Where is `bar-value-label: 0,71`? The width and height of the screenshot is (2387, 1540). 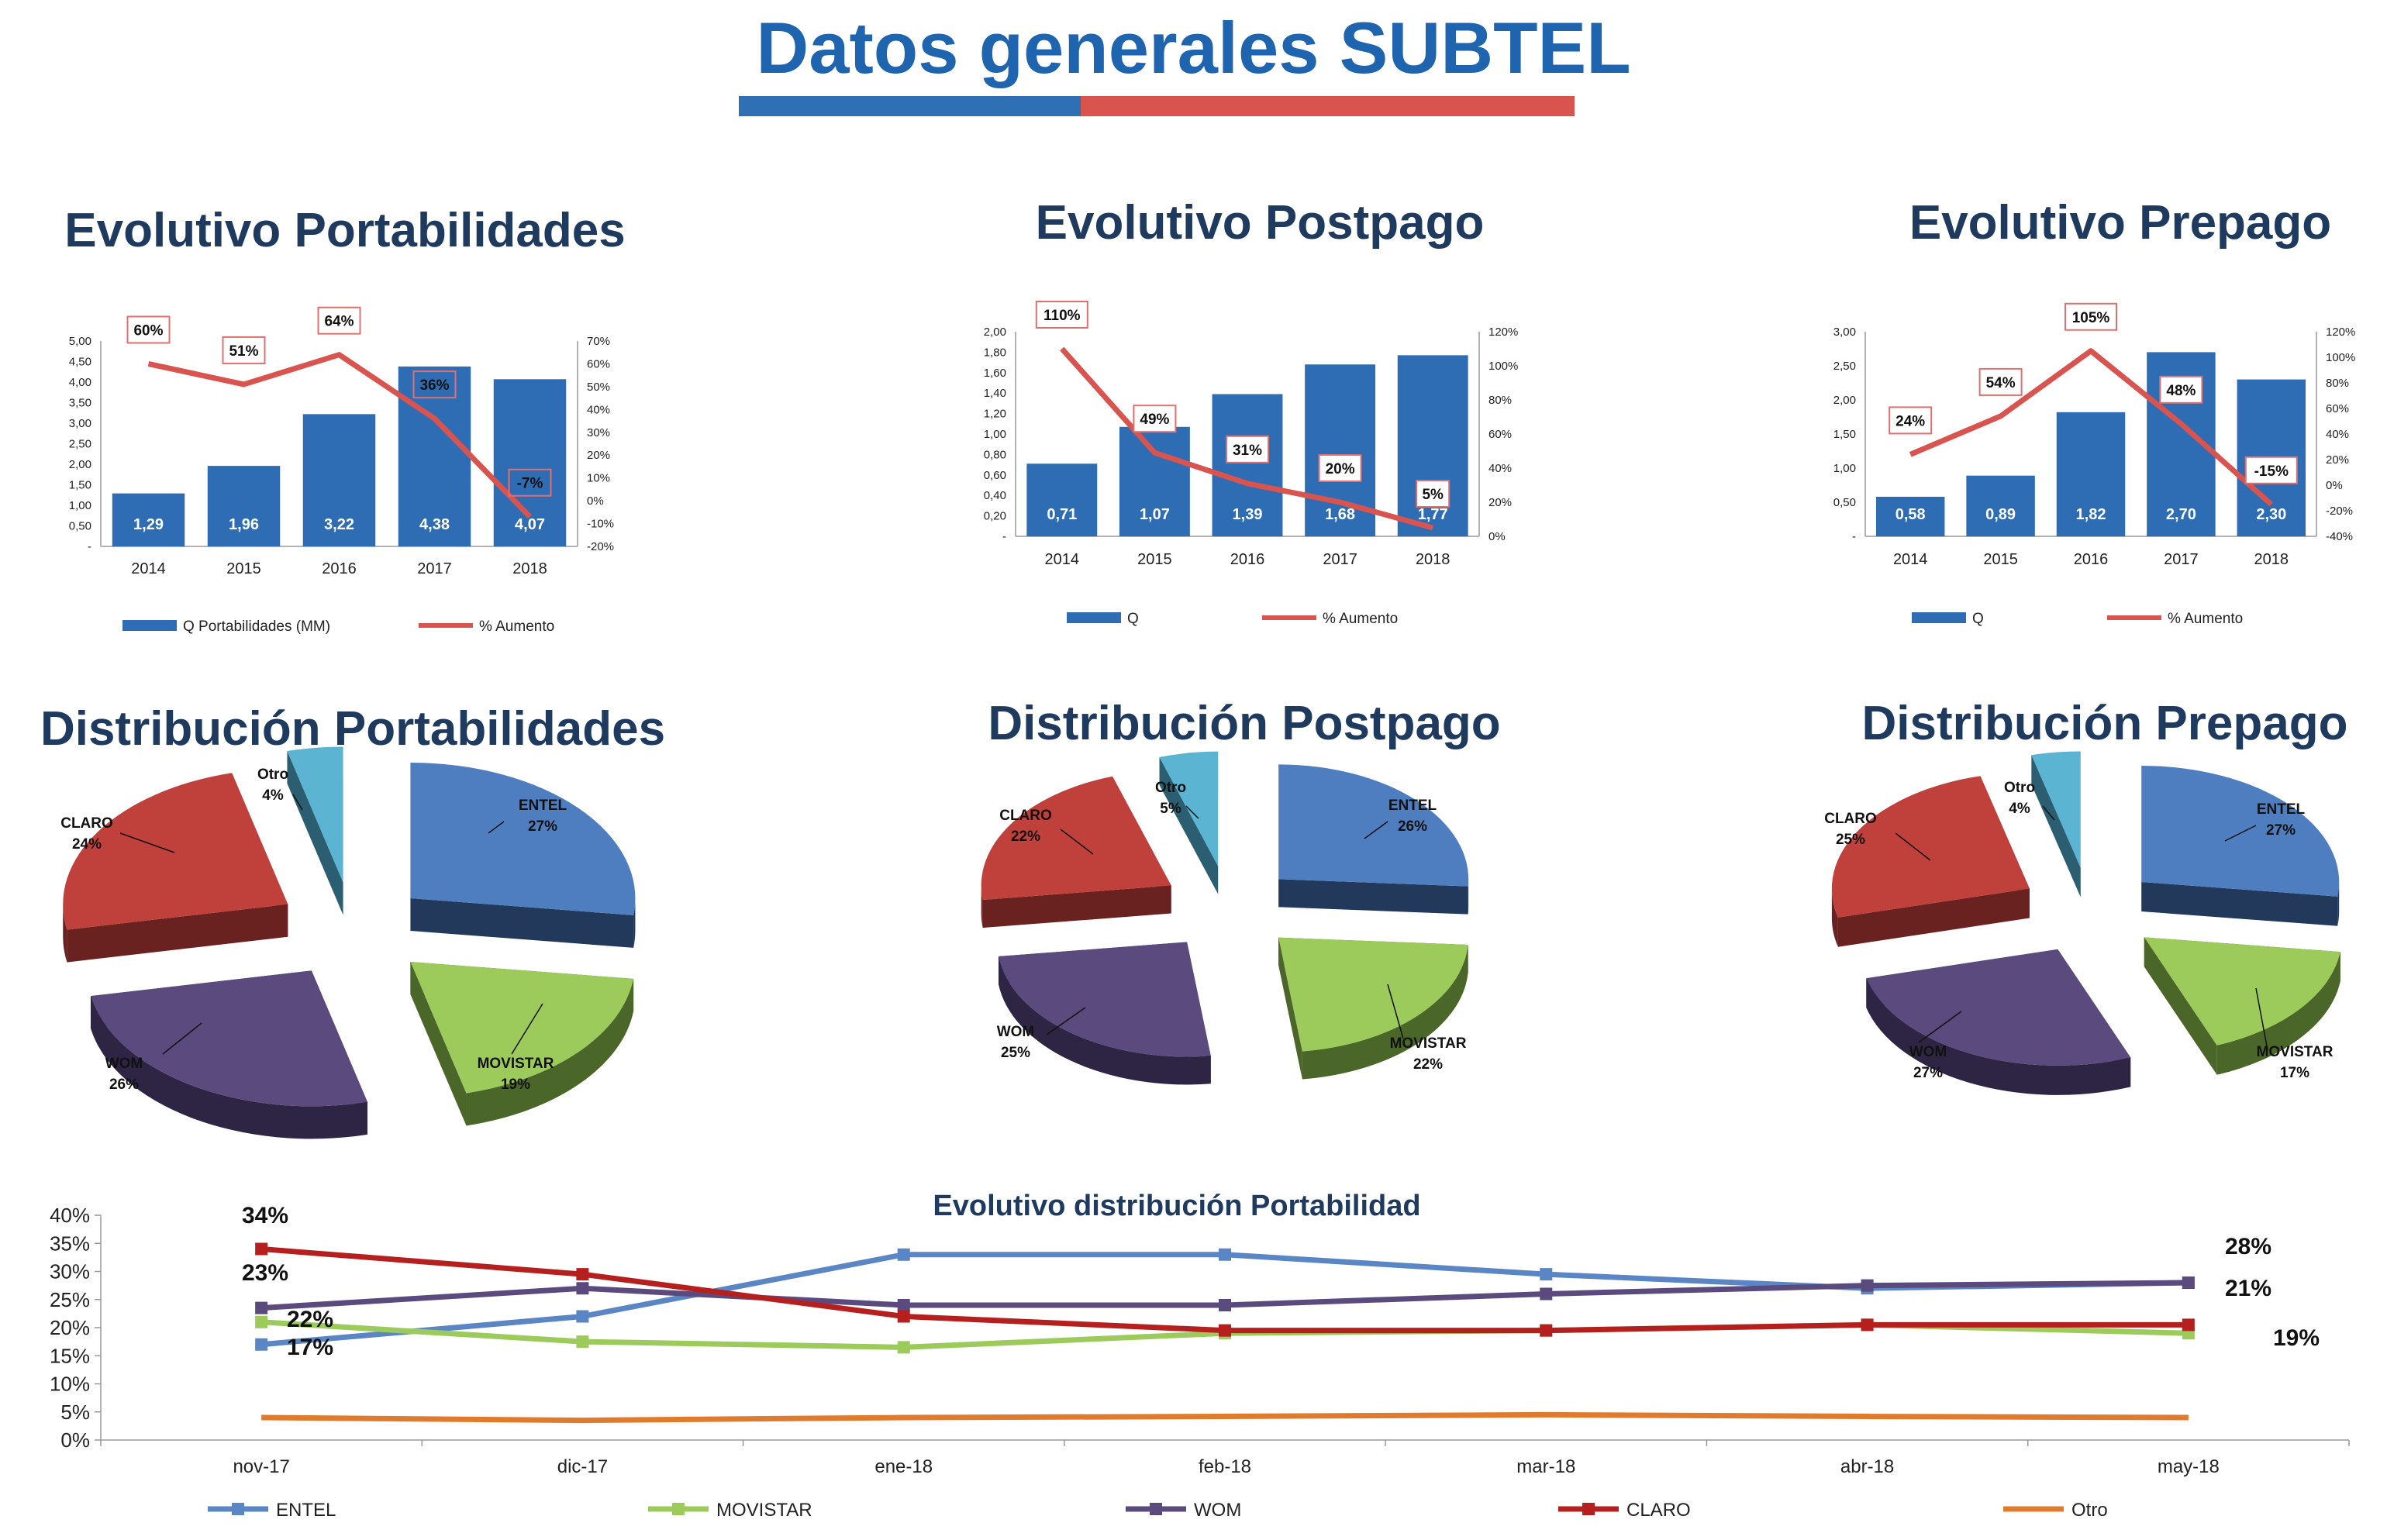 bar-value-label: 0,71 is located at coordinates (1062, 514).